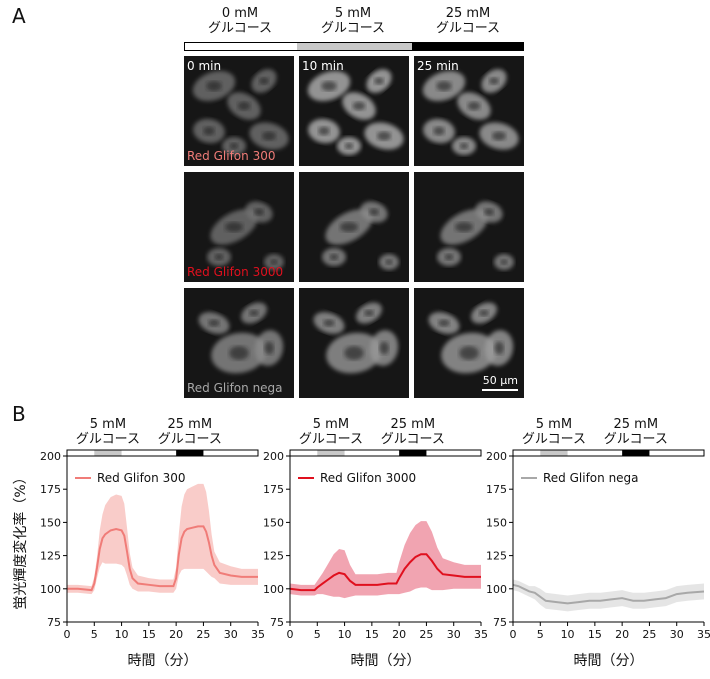 The image size is (710, 679). I want to click on y-tick-label-2-150: 150, so click(496, 522).